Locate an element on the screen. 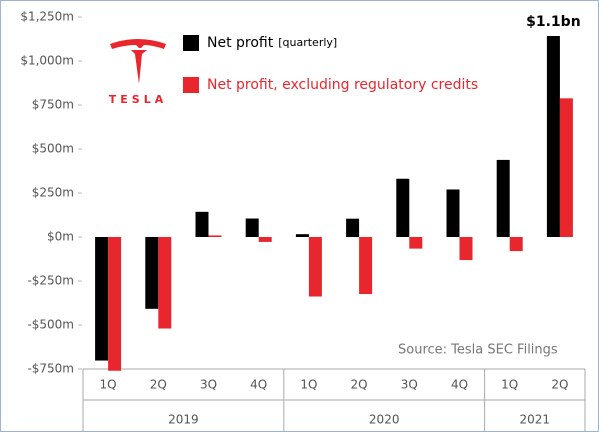 Image resolution: width=599 pixels, height=432 pixels. y-tick-label: $0m is located at coordinates (60, 237).